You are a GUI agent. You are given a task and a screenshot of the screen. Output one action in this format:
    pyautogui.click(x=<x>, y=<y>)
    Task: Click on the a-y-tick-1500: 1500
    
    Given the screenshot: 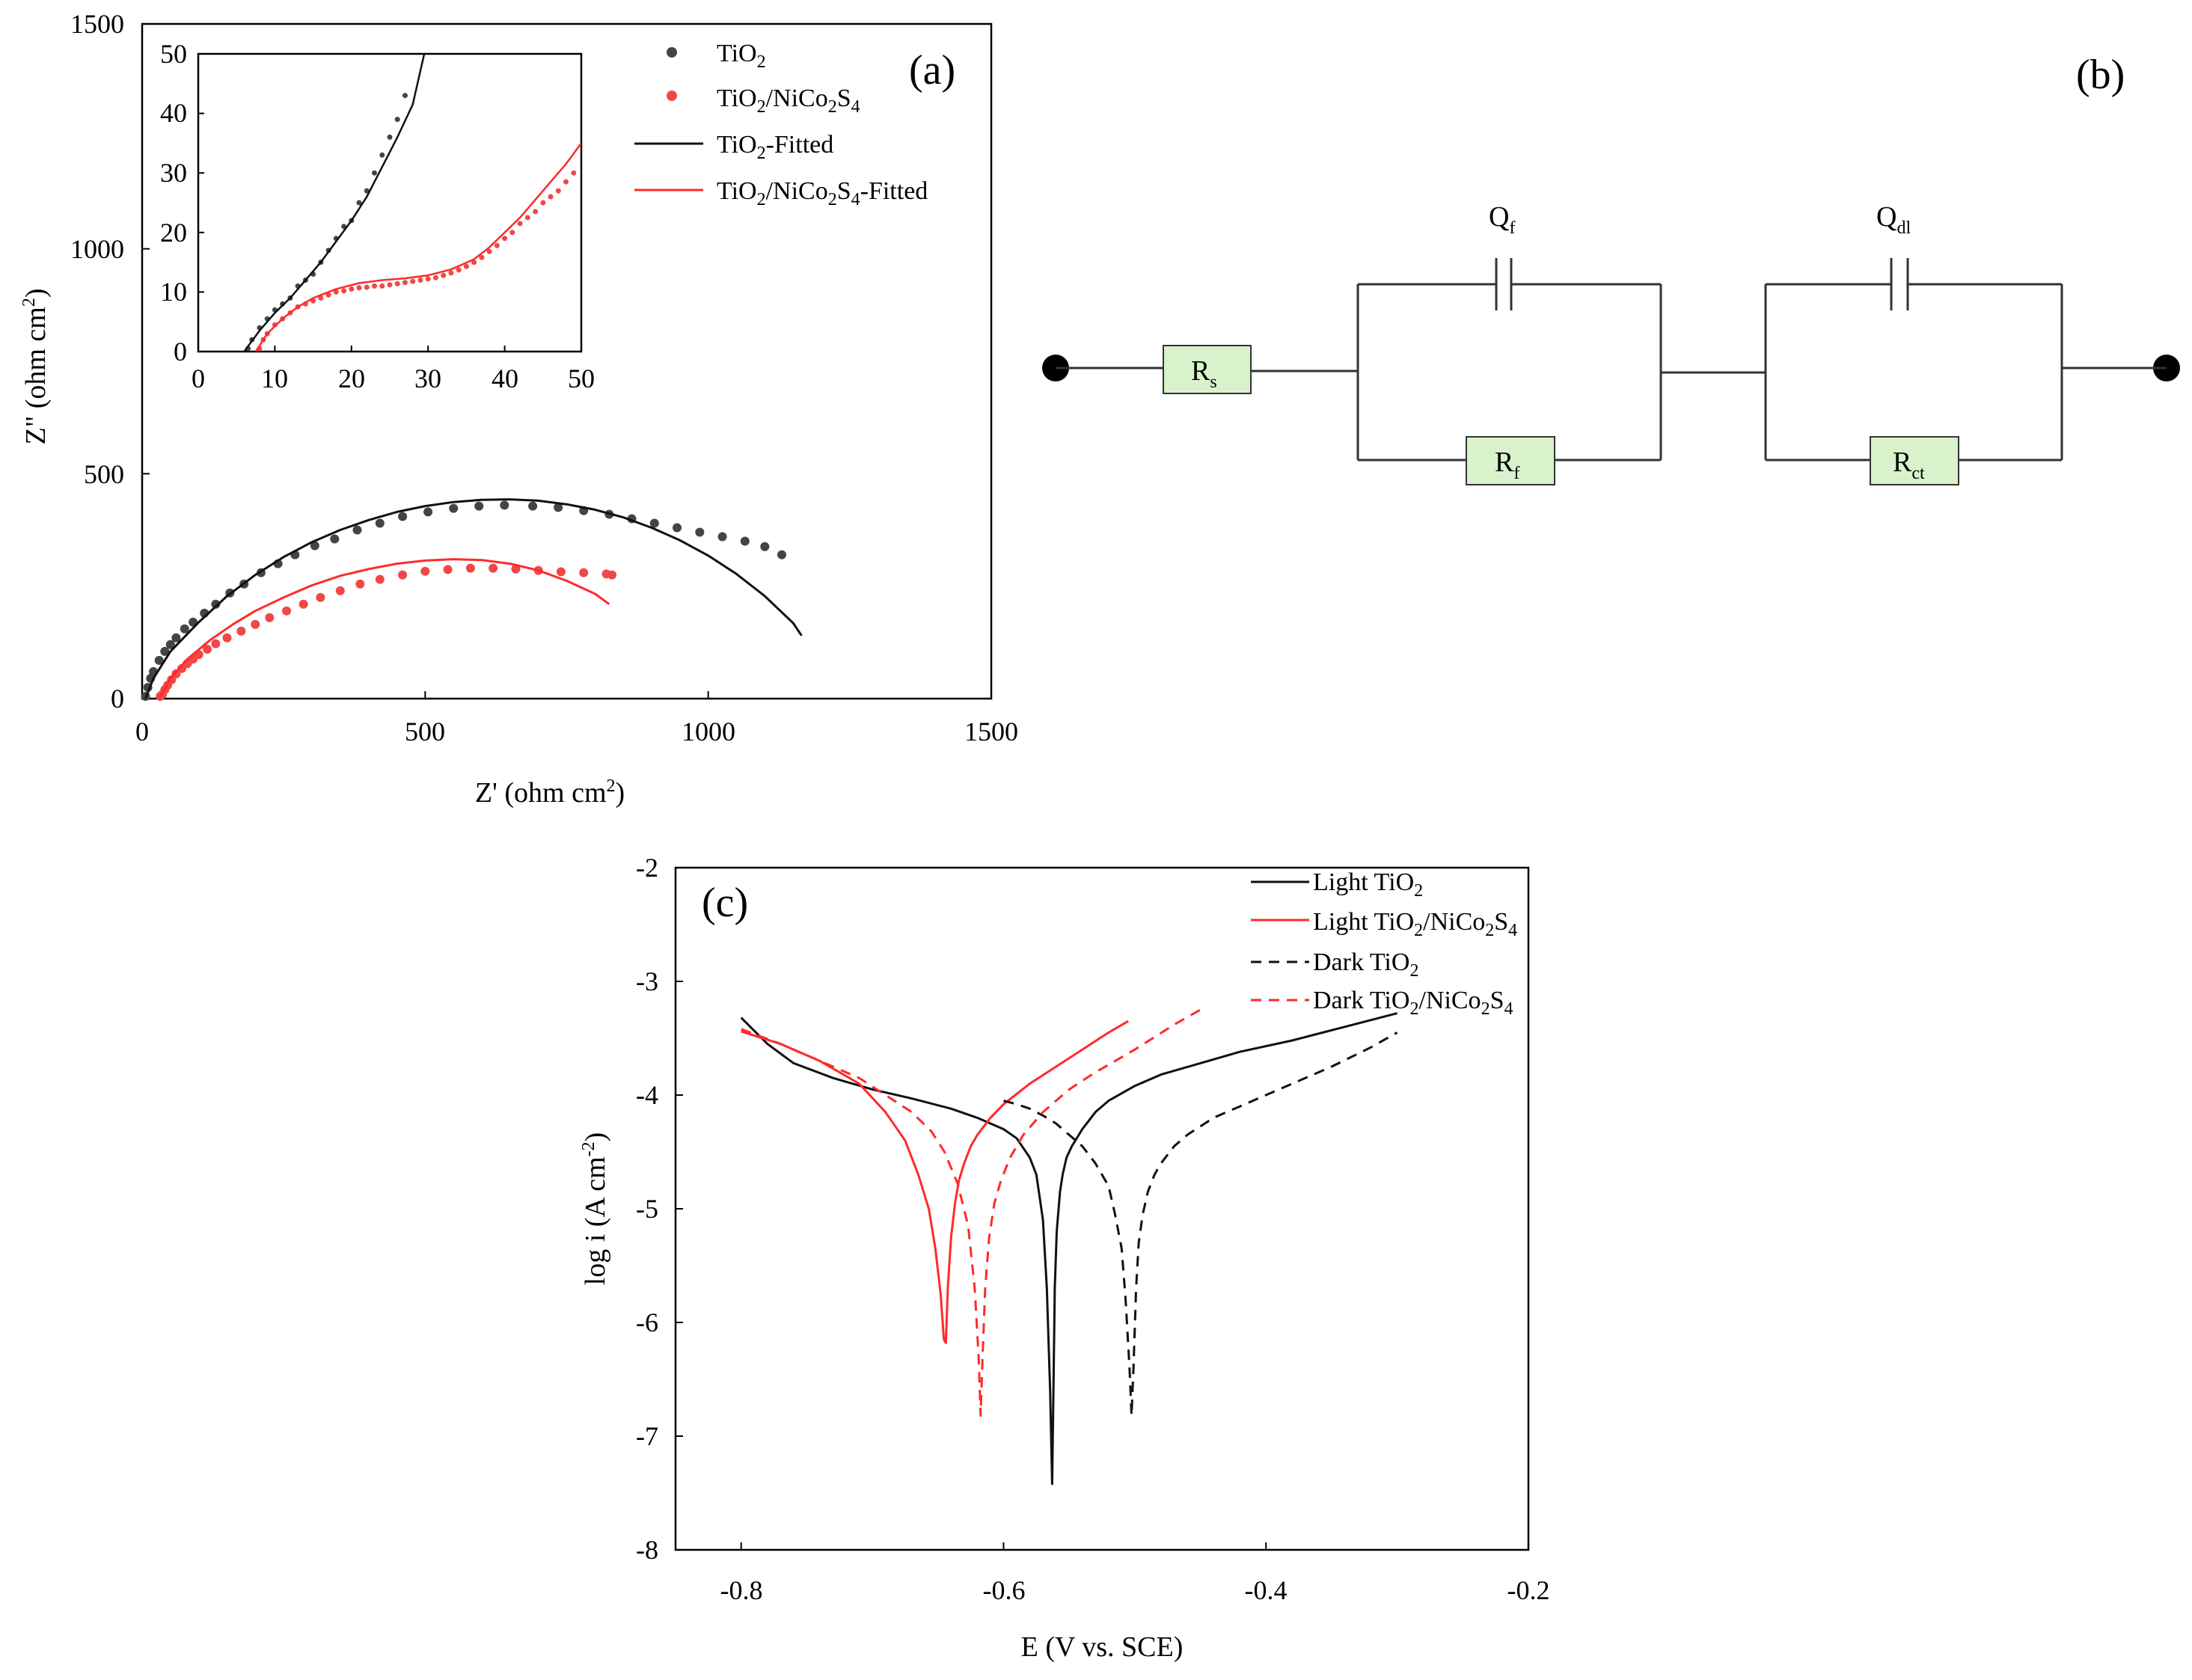 What is the action you would take?
    pyautogui.click(x=97, y=24)
    